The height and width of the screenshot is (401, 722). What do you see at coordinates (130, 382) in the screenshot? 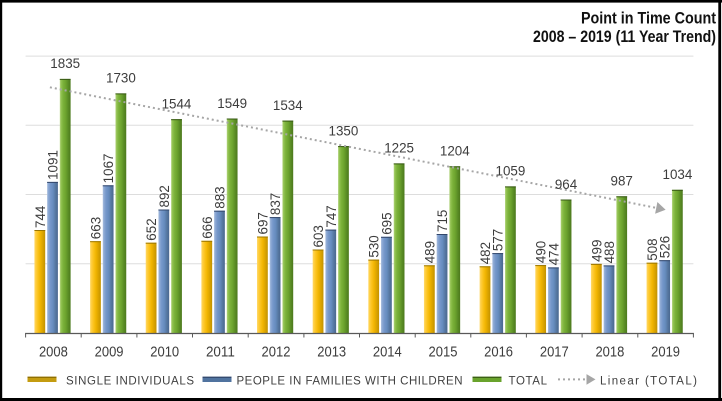
I see `svg-text: SINGLE INDIVIDUALS` at bounding box center [130, 382].